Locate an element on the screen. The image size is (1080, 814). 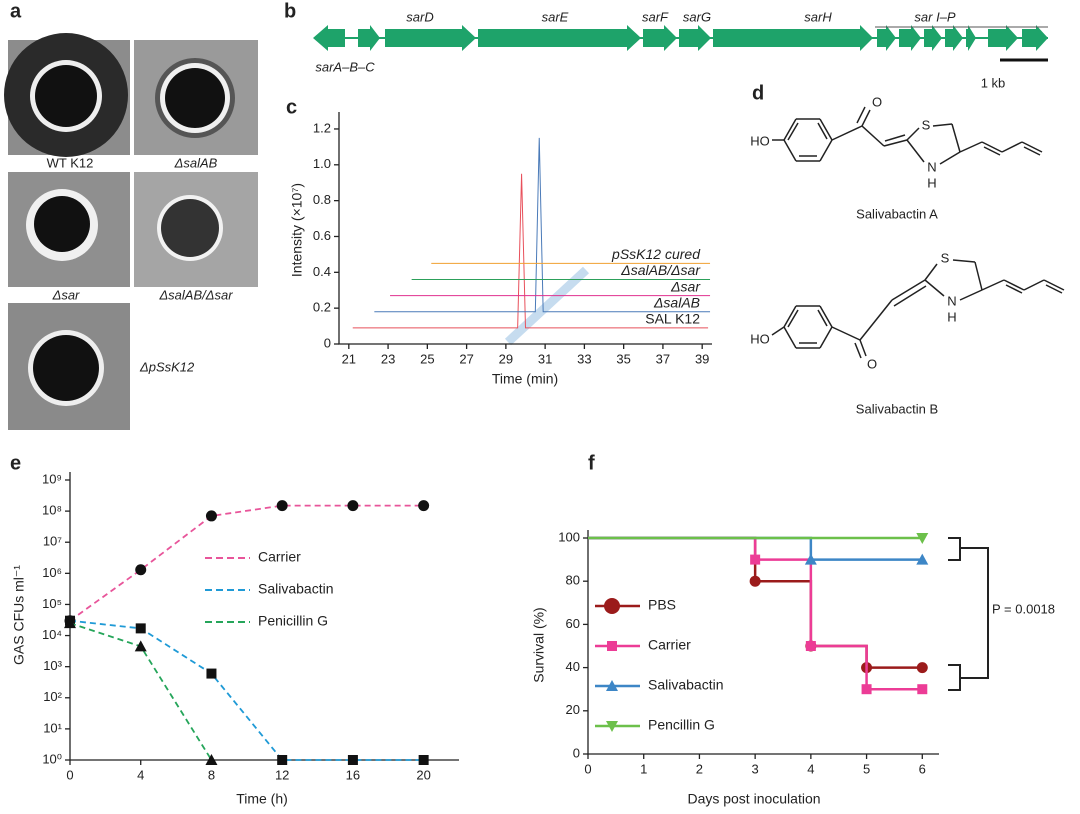
x-axis-label: Days post inoculation is located at coordinates (753, 799).